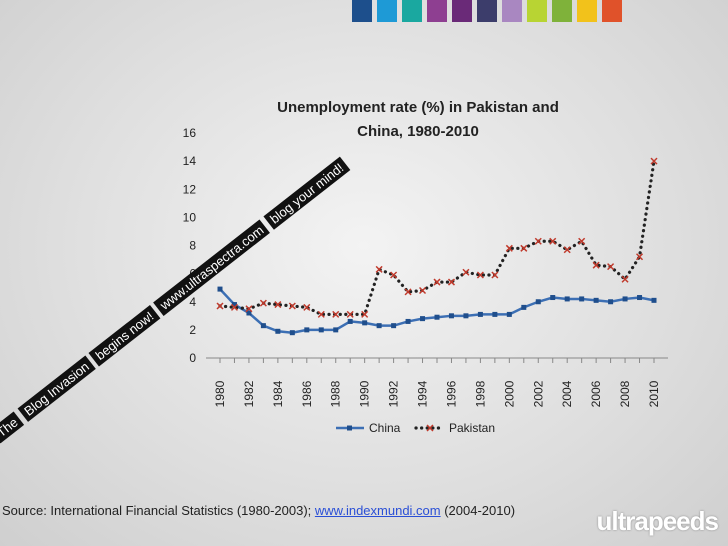 This screenshot has width=728, height=546. Describe the element at coordinates (336, 393) in the screenshot. I see `x-tick-label: 1988` at that location.